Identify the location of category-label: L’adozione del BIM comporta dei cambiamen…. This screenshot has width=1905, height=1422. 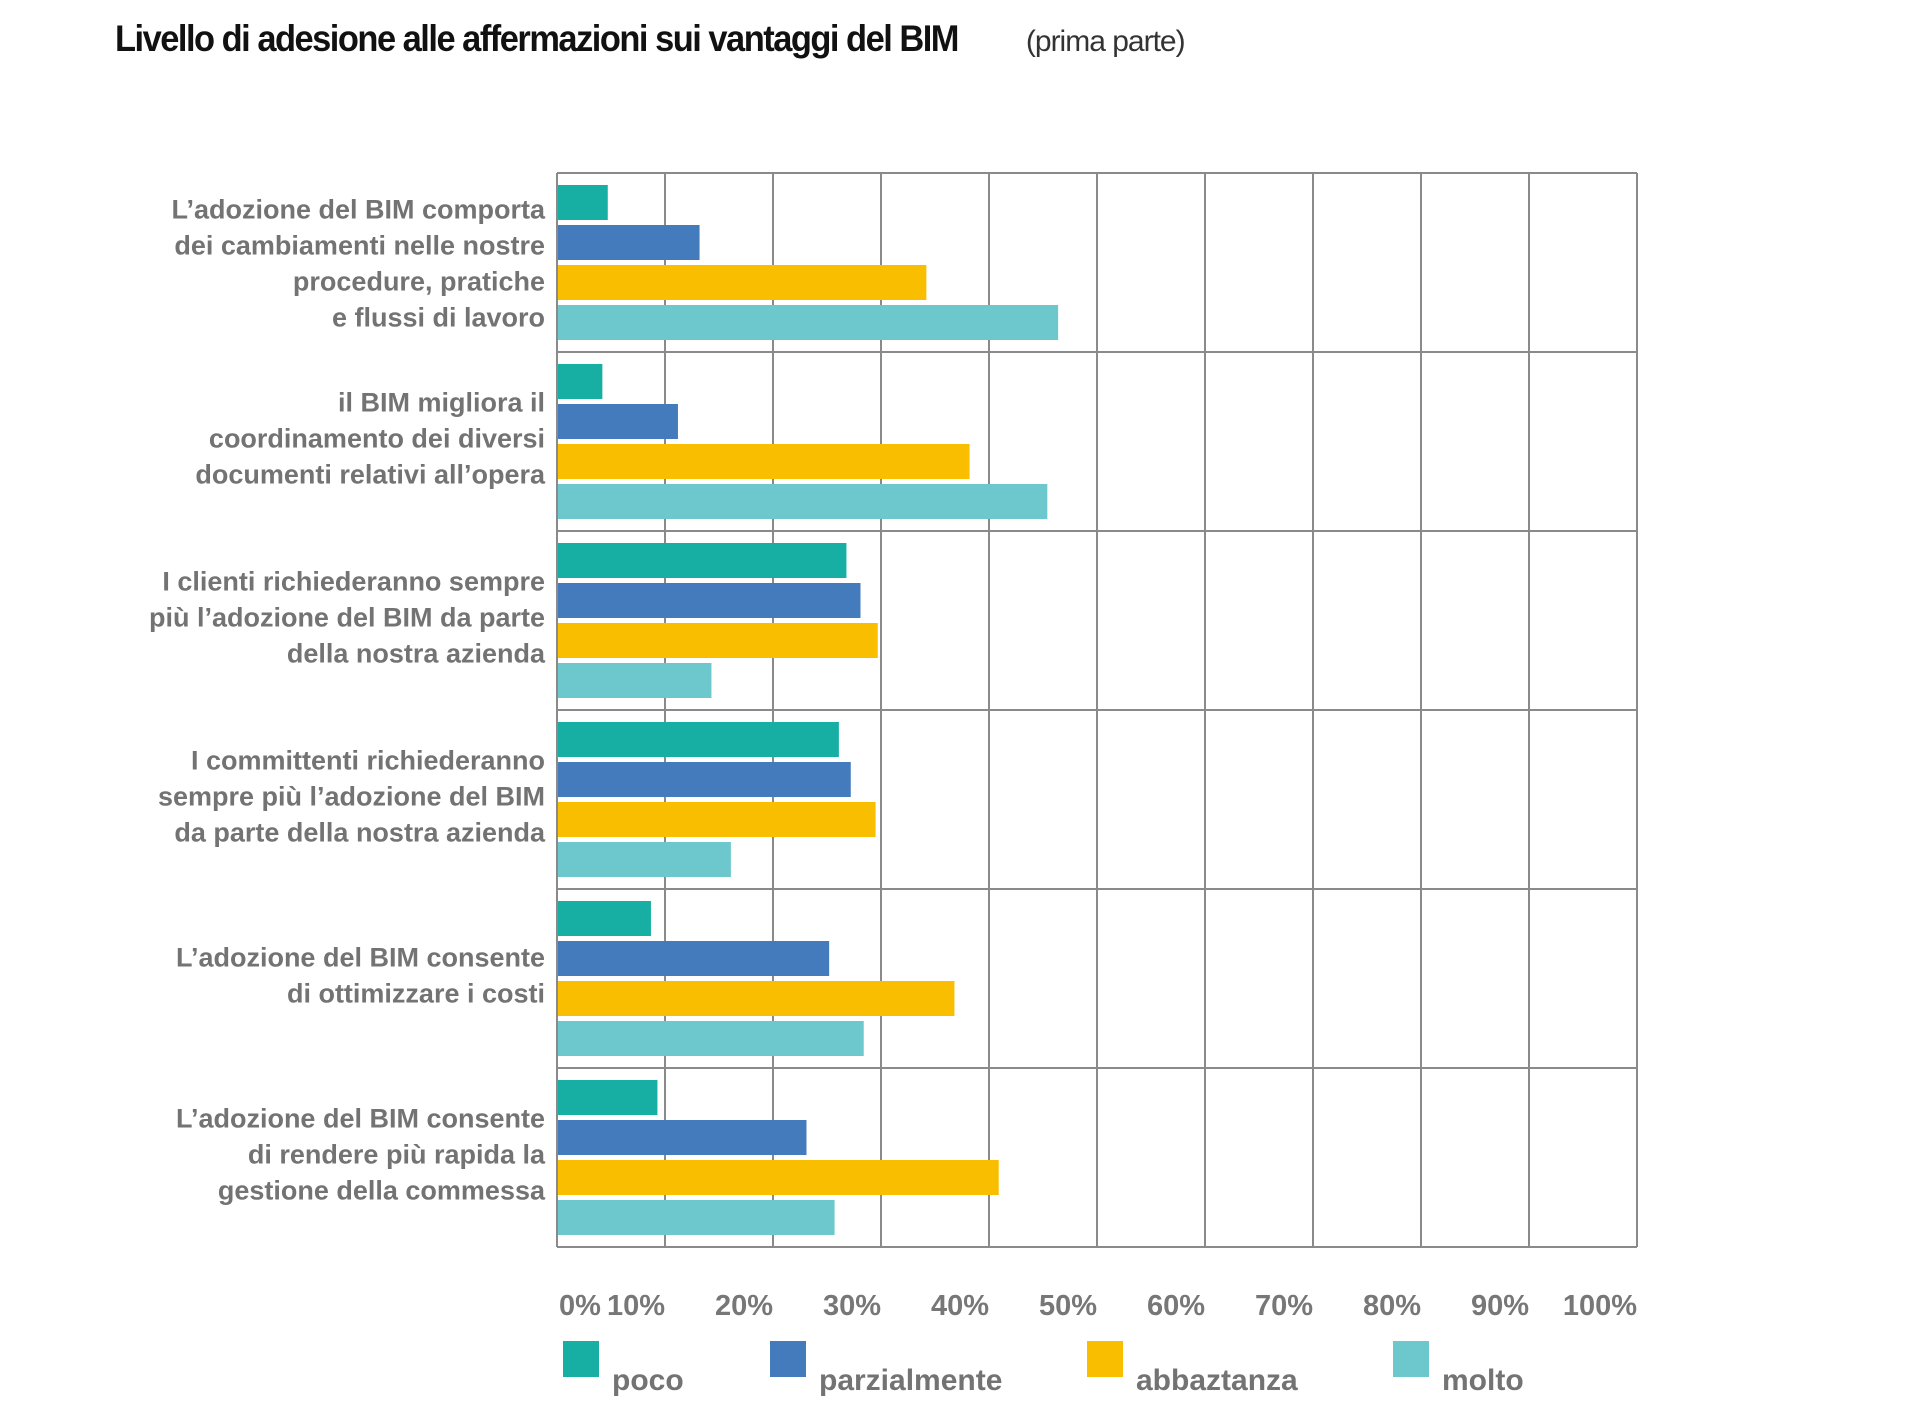
(358, 264).